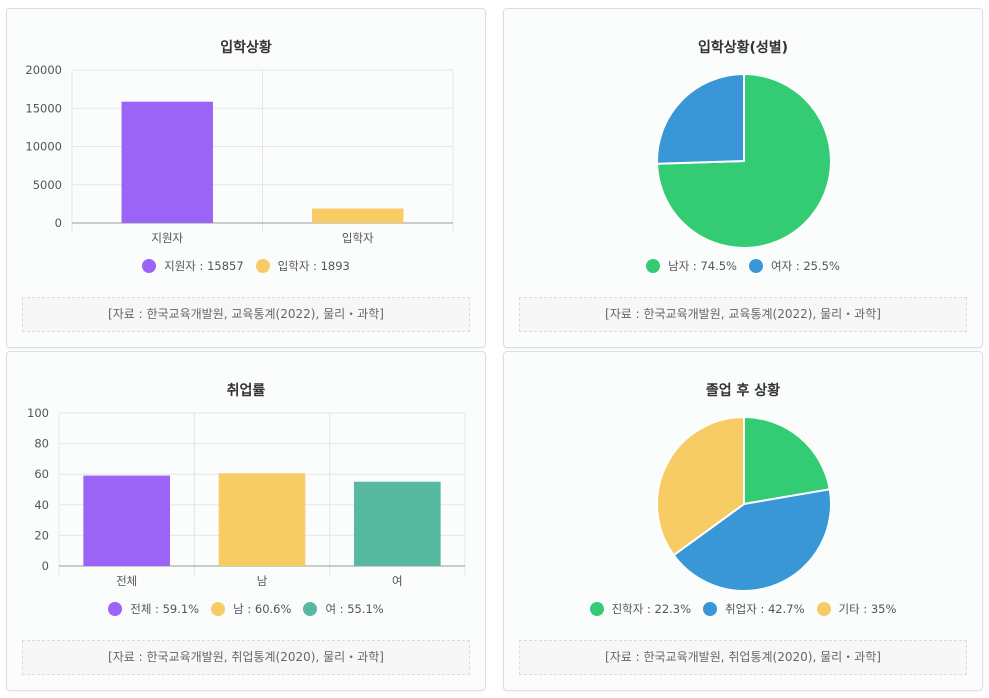 The height and width of the screenshot is (698, 989). What do you see at coordinates (743, 48) in the screenshot?
I see `chart-title: 입학상황(성별)` at bounding box center [743, 48].